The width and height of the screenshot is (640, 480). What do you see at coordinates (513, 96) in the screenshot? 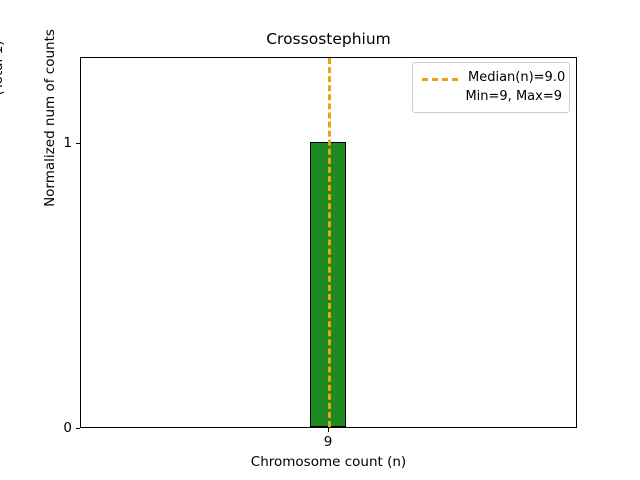
I see `legend-label-minmax: Min=9, Max=9` at bounding box center [513, 96].